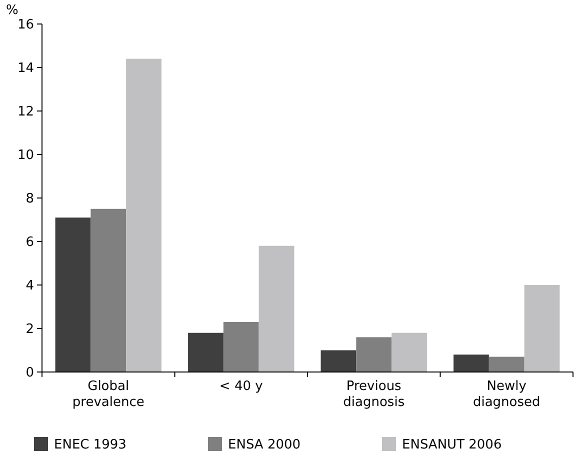  What do you see at coordinates (241, 386) in the screenshot?
I see `x-tick-label: < 40 y` at bounding box center [241, 386].